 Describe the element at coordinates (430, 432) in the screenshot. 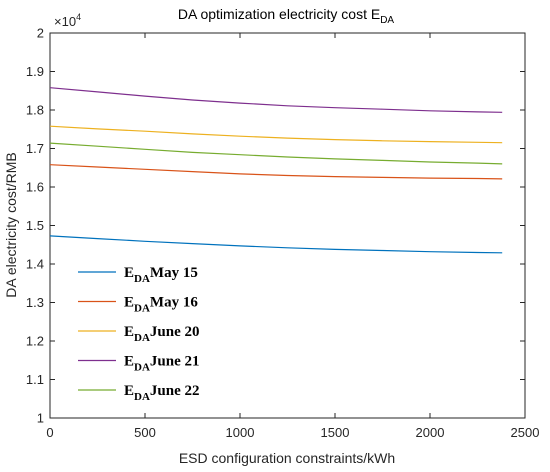

I see `x-tick-label: 2000` at that location.